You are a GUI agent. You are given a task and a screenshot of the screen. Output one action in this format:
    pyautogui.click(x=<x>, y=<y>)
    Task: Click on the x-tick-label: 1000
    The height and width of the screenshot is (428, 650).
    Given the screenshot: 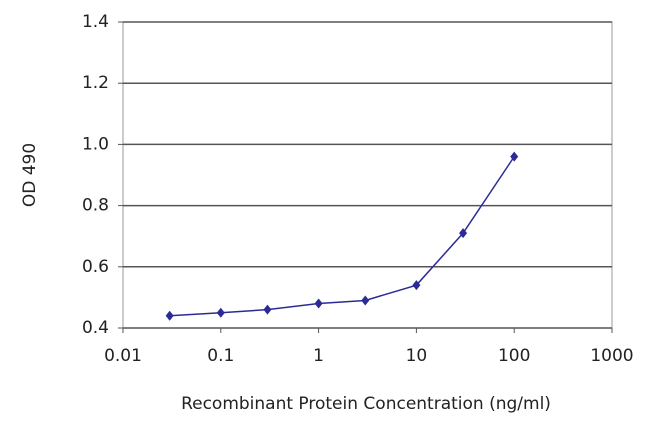 What is the action you would take?
    pyautogui.click(x=611, y=356)
    